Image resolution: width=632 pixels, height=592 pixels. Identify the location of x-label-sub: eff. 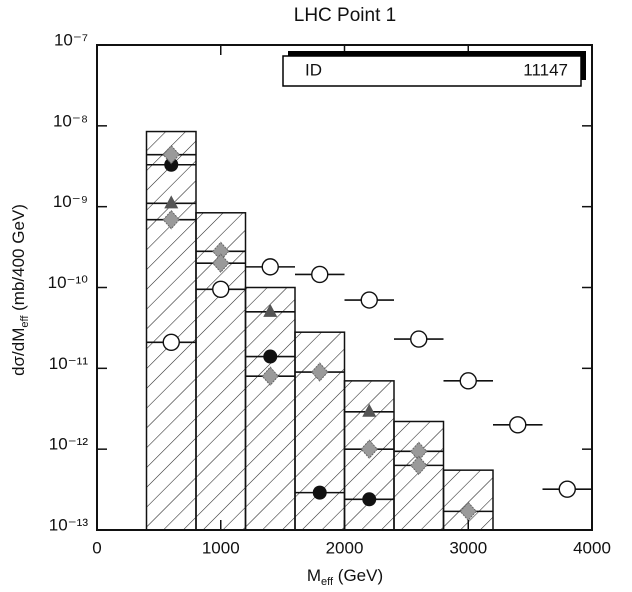
(327, 582).